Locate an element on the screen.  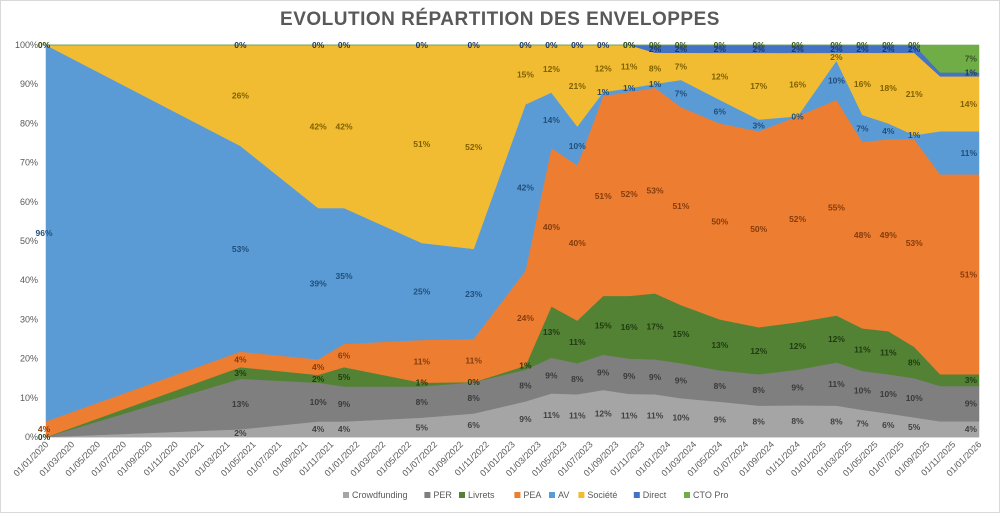
data-label: 52% is located at coordinates (629, 194).